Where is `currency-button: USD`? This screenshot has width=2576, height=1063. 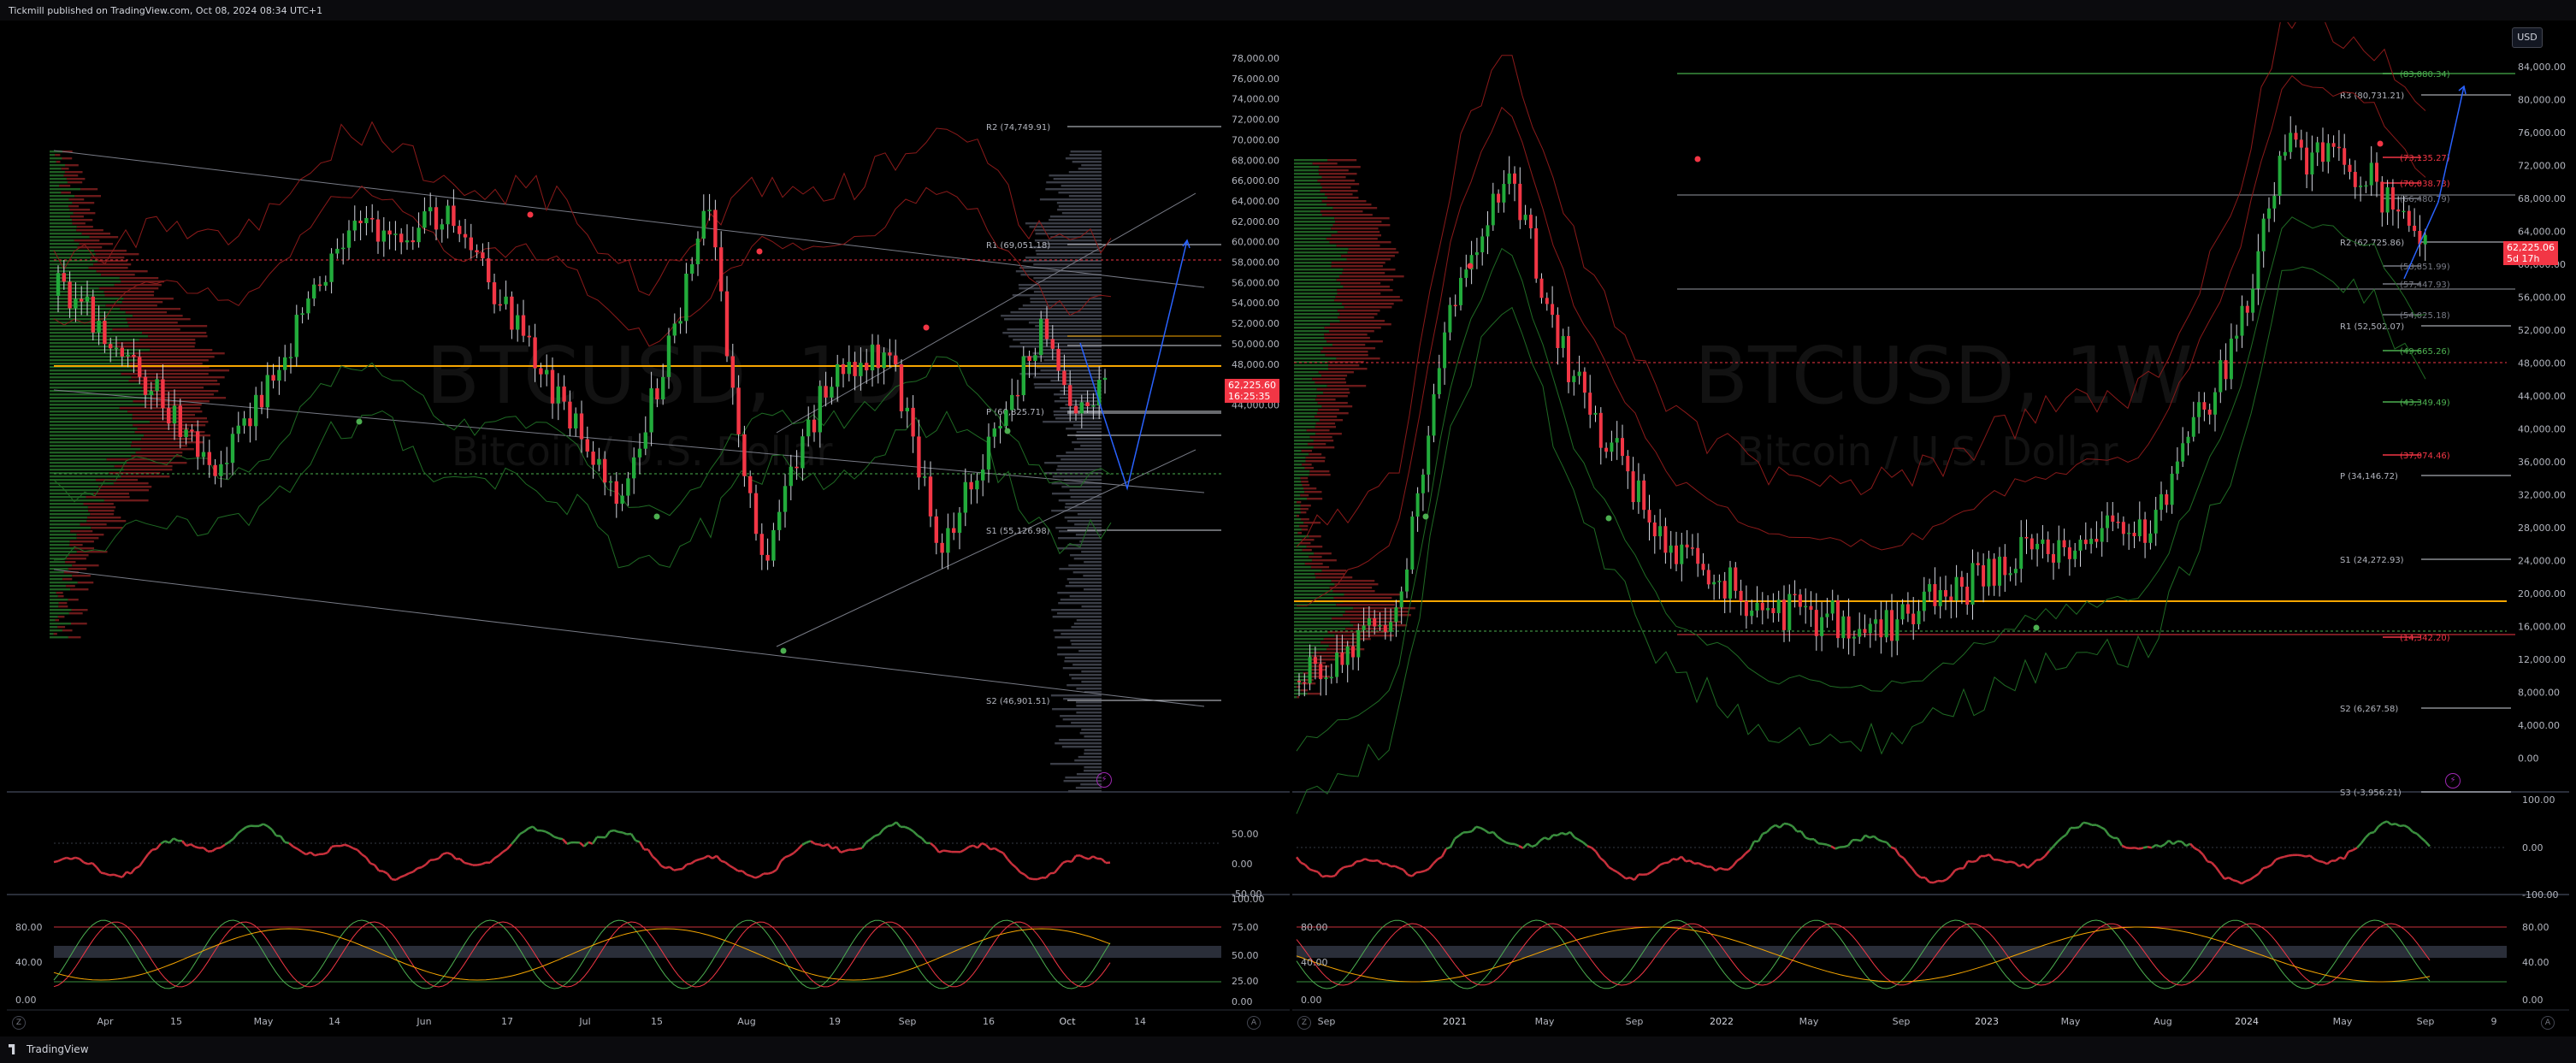 currency-button: USD is located at coordinates (2527, 37).